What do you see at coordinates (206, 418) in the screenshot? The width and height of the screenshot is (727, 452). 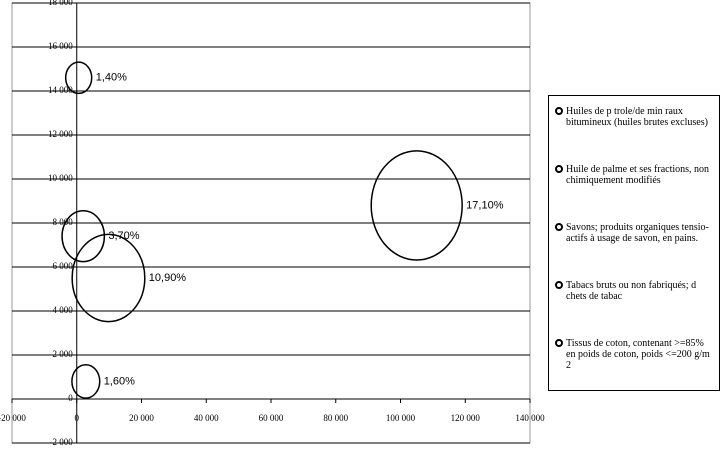 I see `x-tick-label: 40 000` at bounding box center [206, 418].